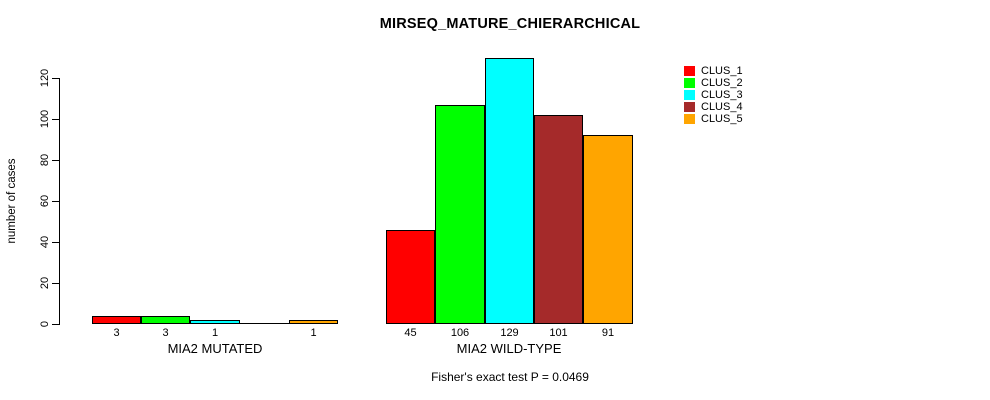 The width and height of the screenshot is (990, 400). Describe the element at coordinates (722, 95) in the screenshot. I see `legend-label-clus-3: CLUS_3` at that location.